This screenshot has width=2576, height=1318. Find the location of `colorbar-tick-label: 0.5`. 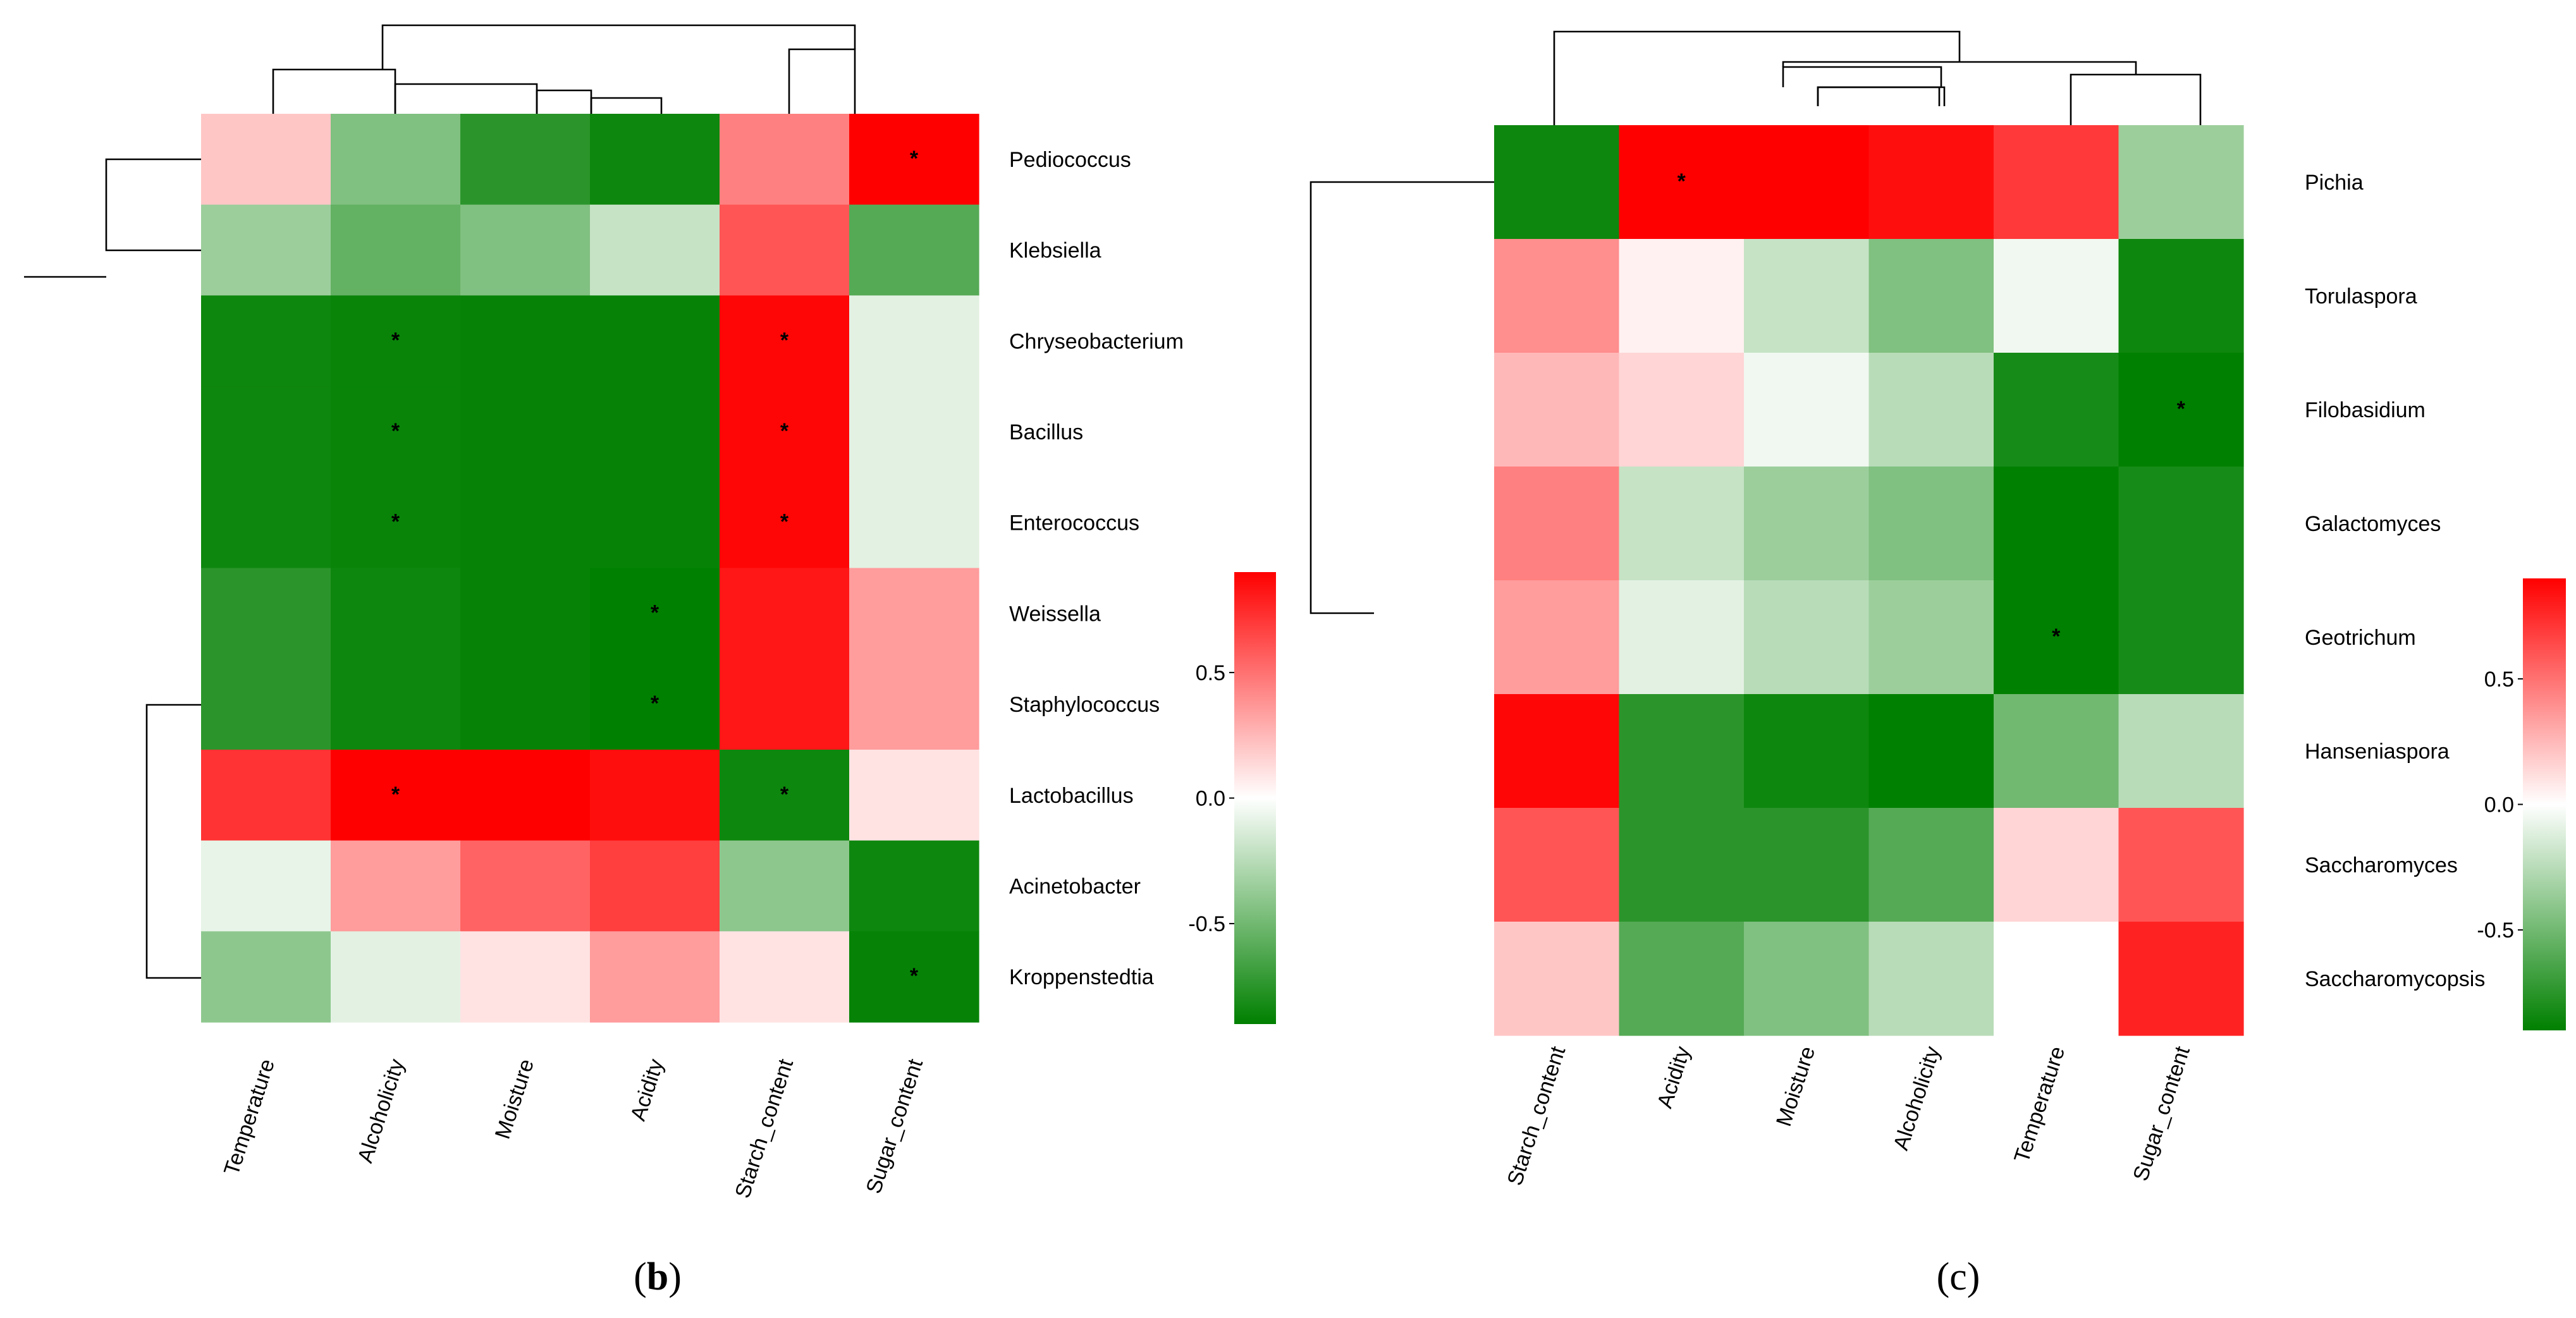

colorbar-tick-label: 0.5 is located at coordinates (1210, 673).